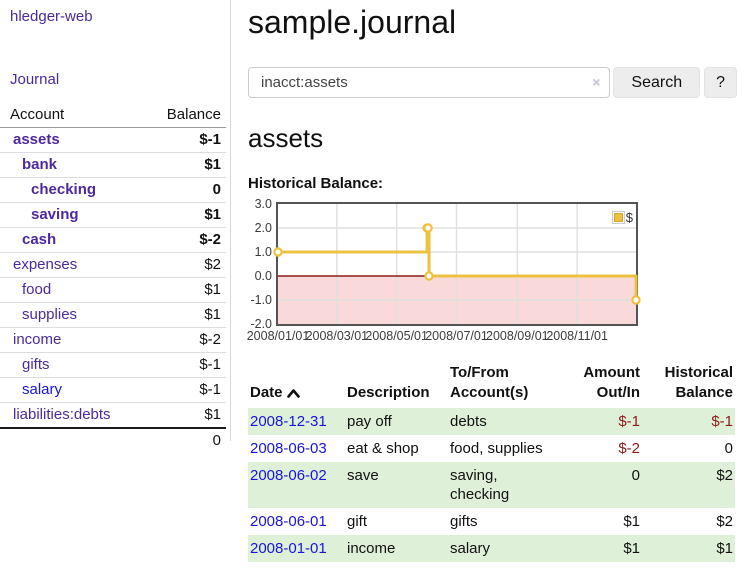  I want to click on chart-canvas, so click(457, 264).